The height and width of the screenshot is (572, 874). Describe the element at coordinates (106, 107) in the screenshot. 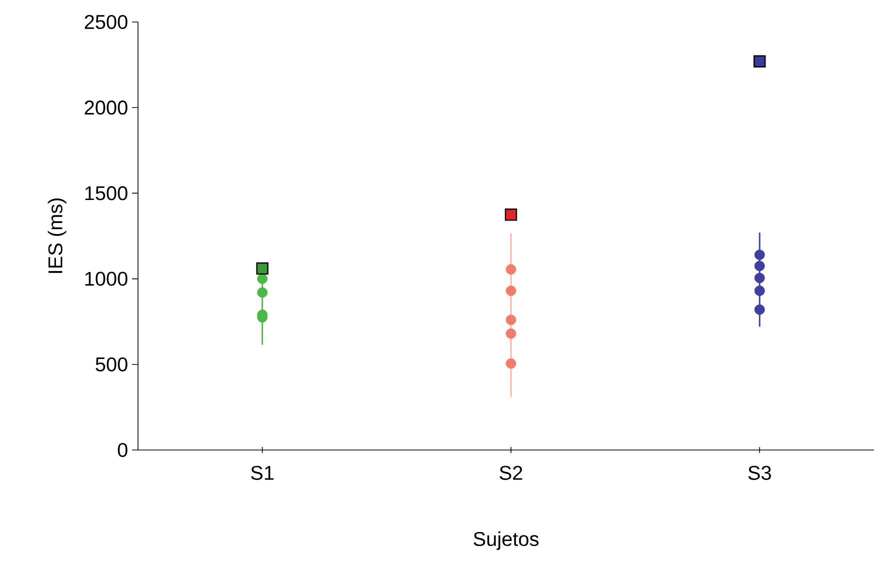

I see `y-tick-label: 2000` at that location.